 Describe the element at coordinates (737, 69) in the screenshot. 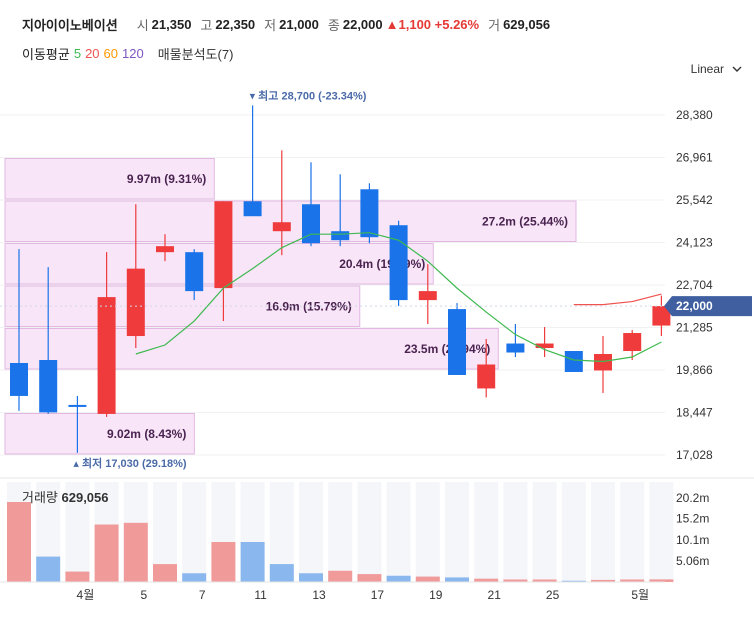

I see `chevron-down-icon` at that location.